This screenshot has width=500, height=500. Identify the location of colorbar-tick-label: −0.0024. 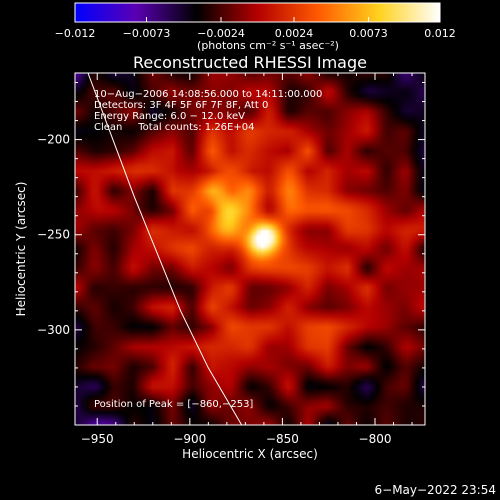
(221, 33).